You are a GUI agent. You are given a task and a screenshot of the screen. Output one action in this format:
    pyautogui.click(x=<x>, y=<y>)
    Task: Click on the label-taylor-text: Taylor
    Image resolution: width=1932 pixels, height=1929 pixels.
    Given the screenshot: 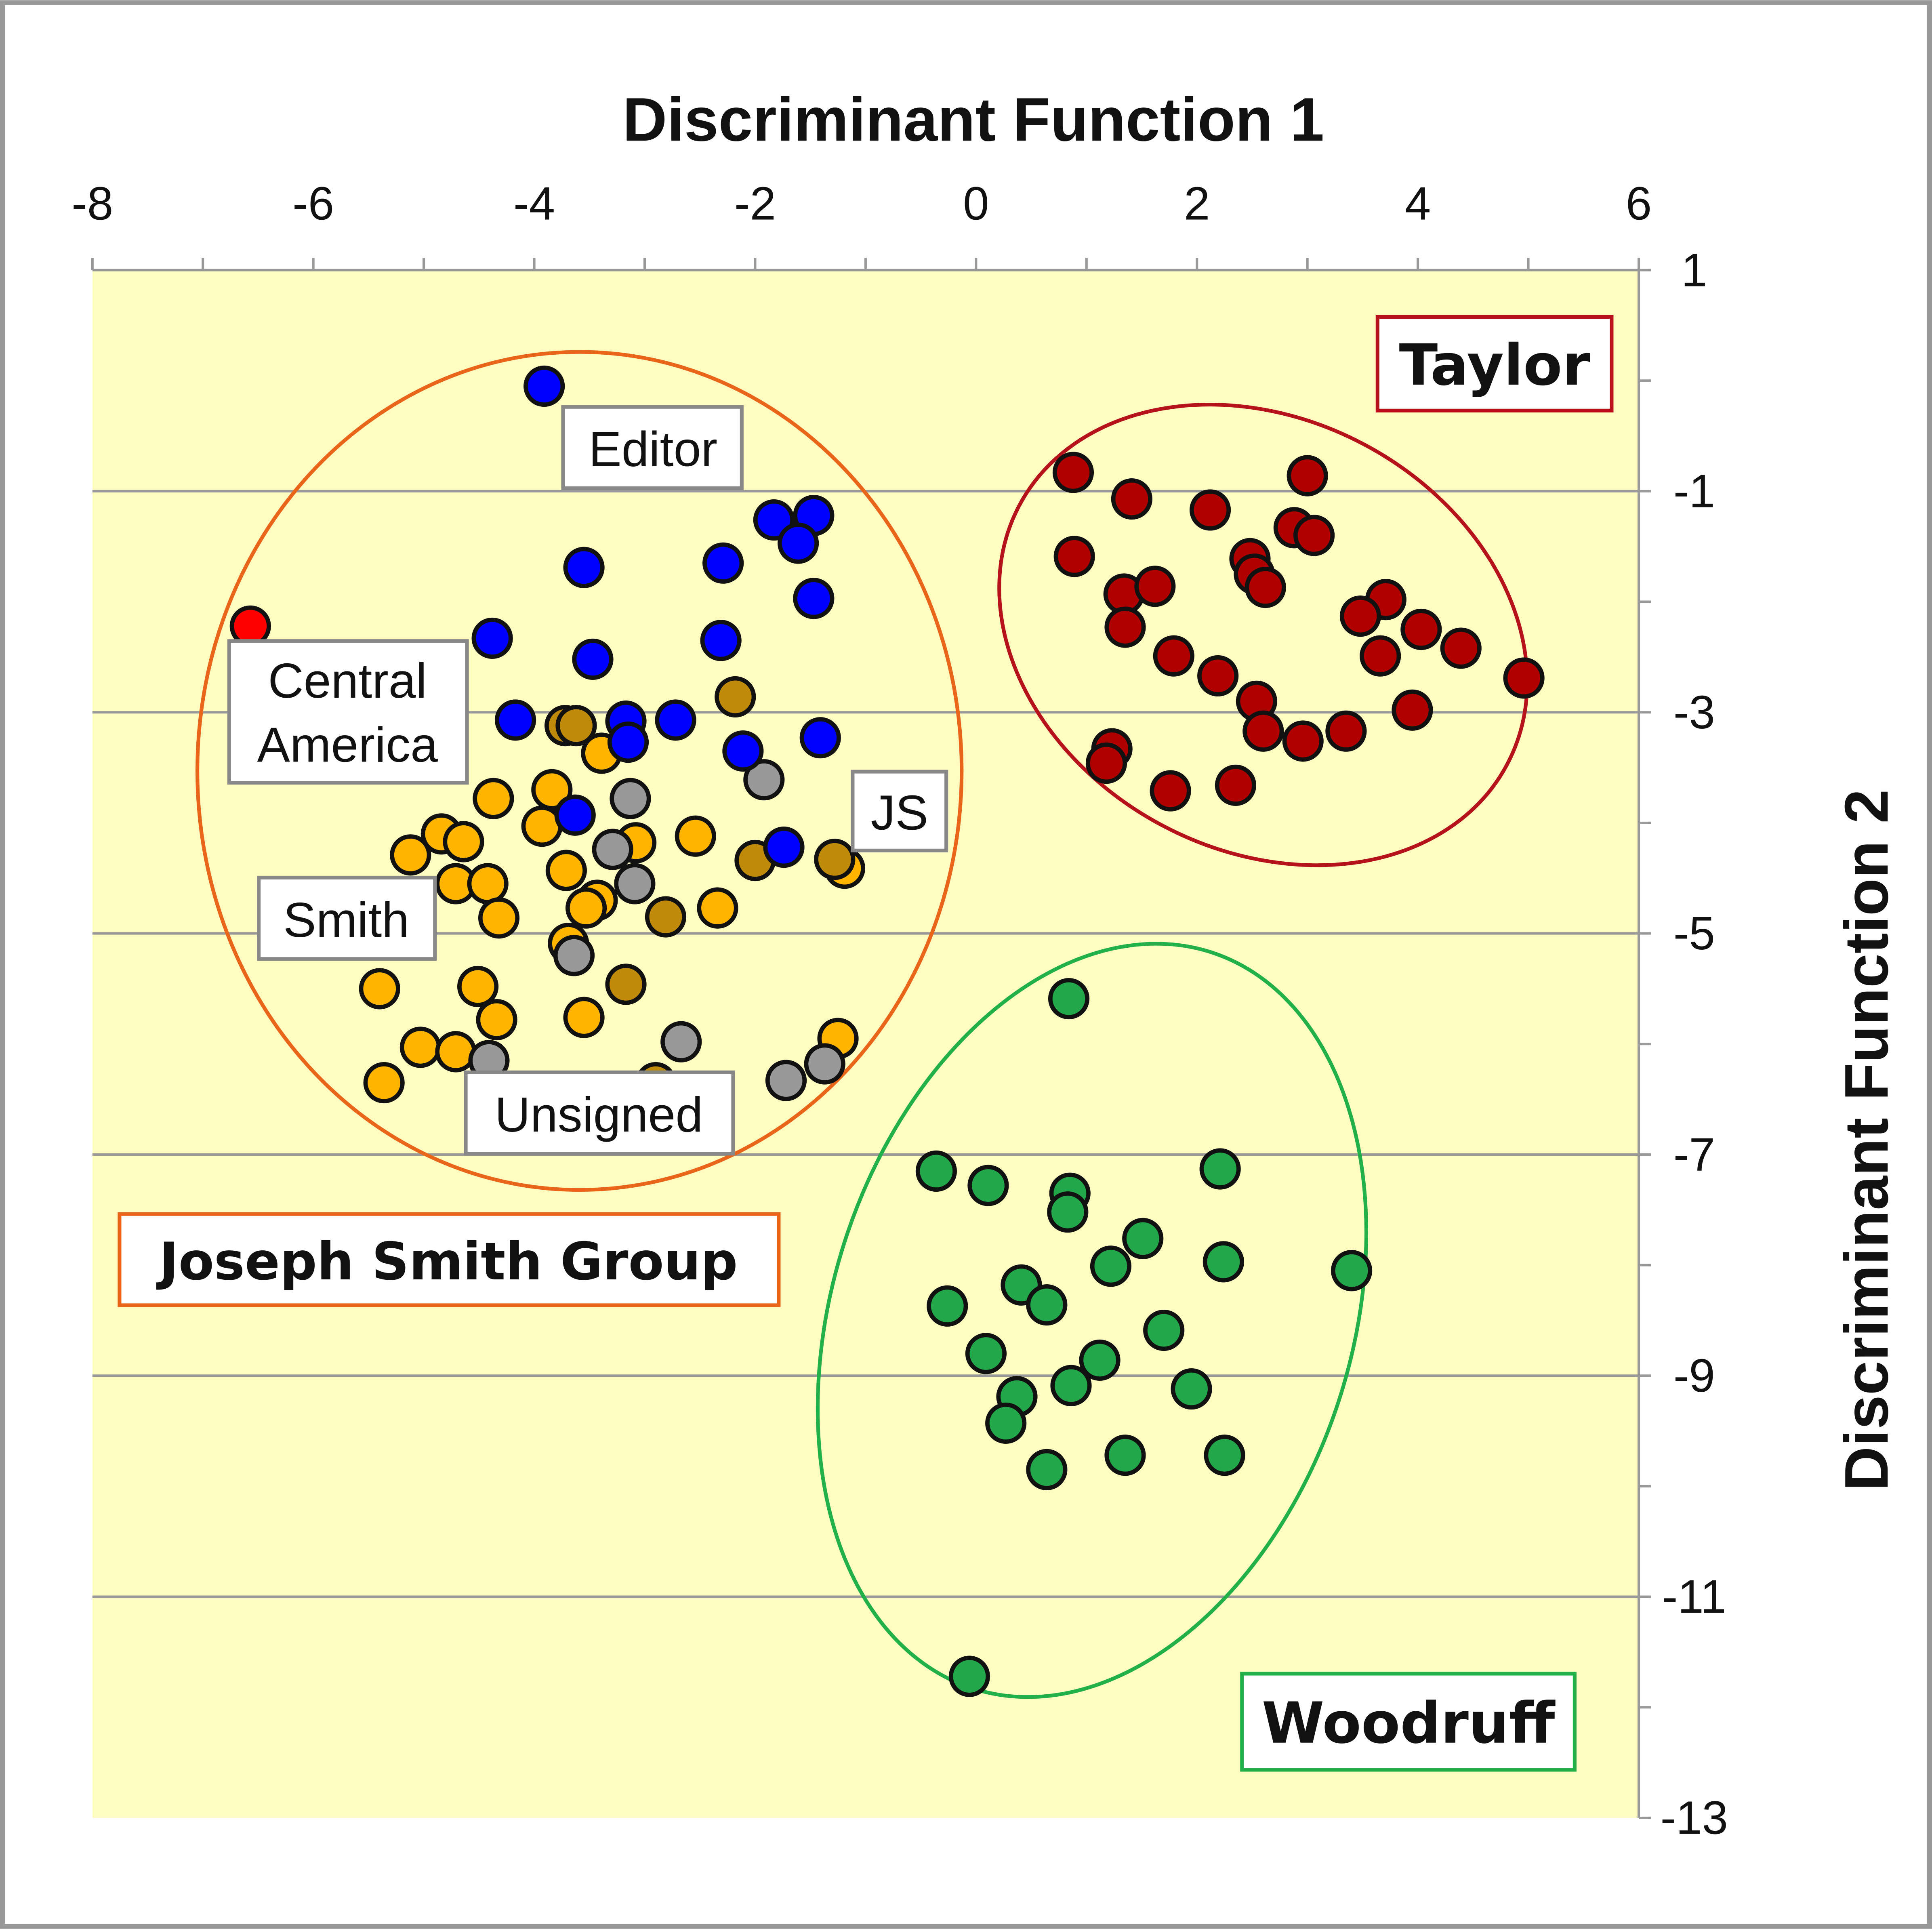 What is the action you would take?
    pyautogui.click(x=1494, y=365)
    